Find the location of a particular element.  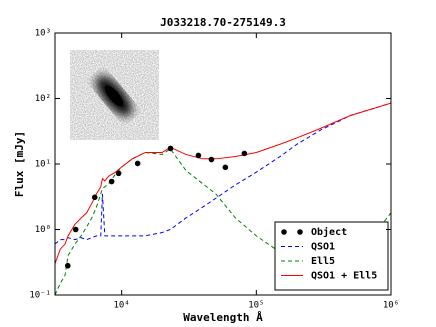

x-tick-label: 10⁴ is located at coordinates (122, 306).